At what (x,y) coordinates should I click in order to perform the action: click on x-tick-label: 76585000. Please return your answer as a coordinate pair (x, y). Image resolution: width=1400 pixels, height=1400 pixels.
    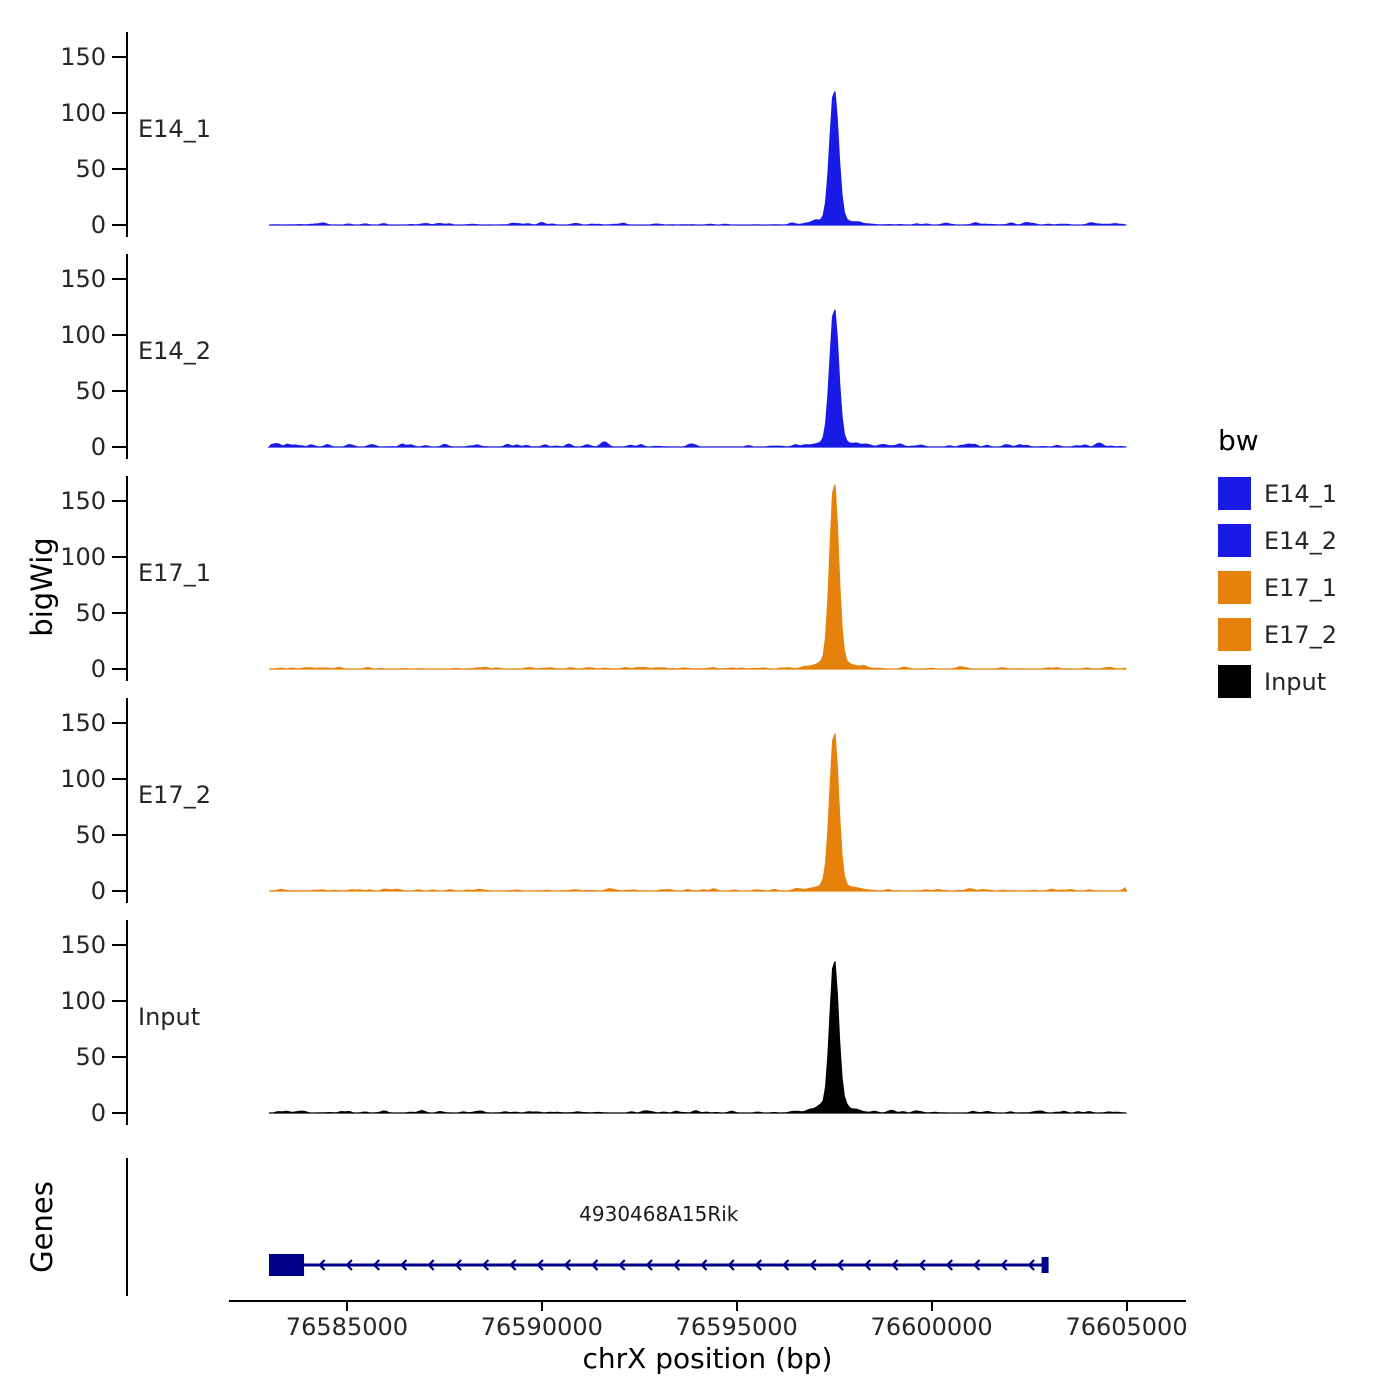
    Looking at the image, I should click on (347, 1327).